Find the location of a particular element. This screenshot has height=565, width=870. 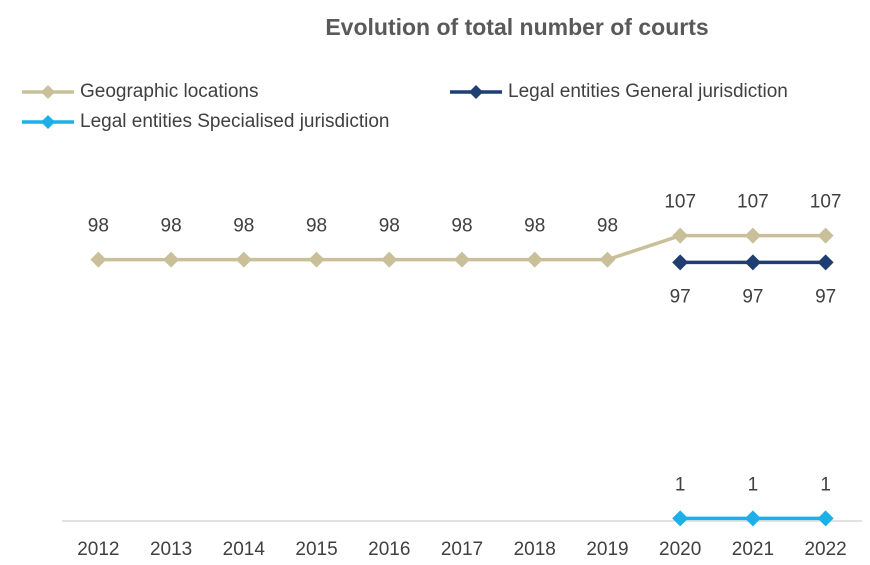

x-tick-label: 2019 is located at coordinates (607, 549).